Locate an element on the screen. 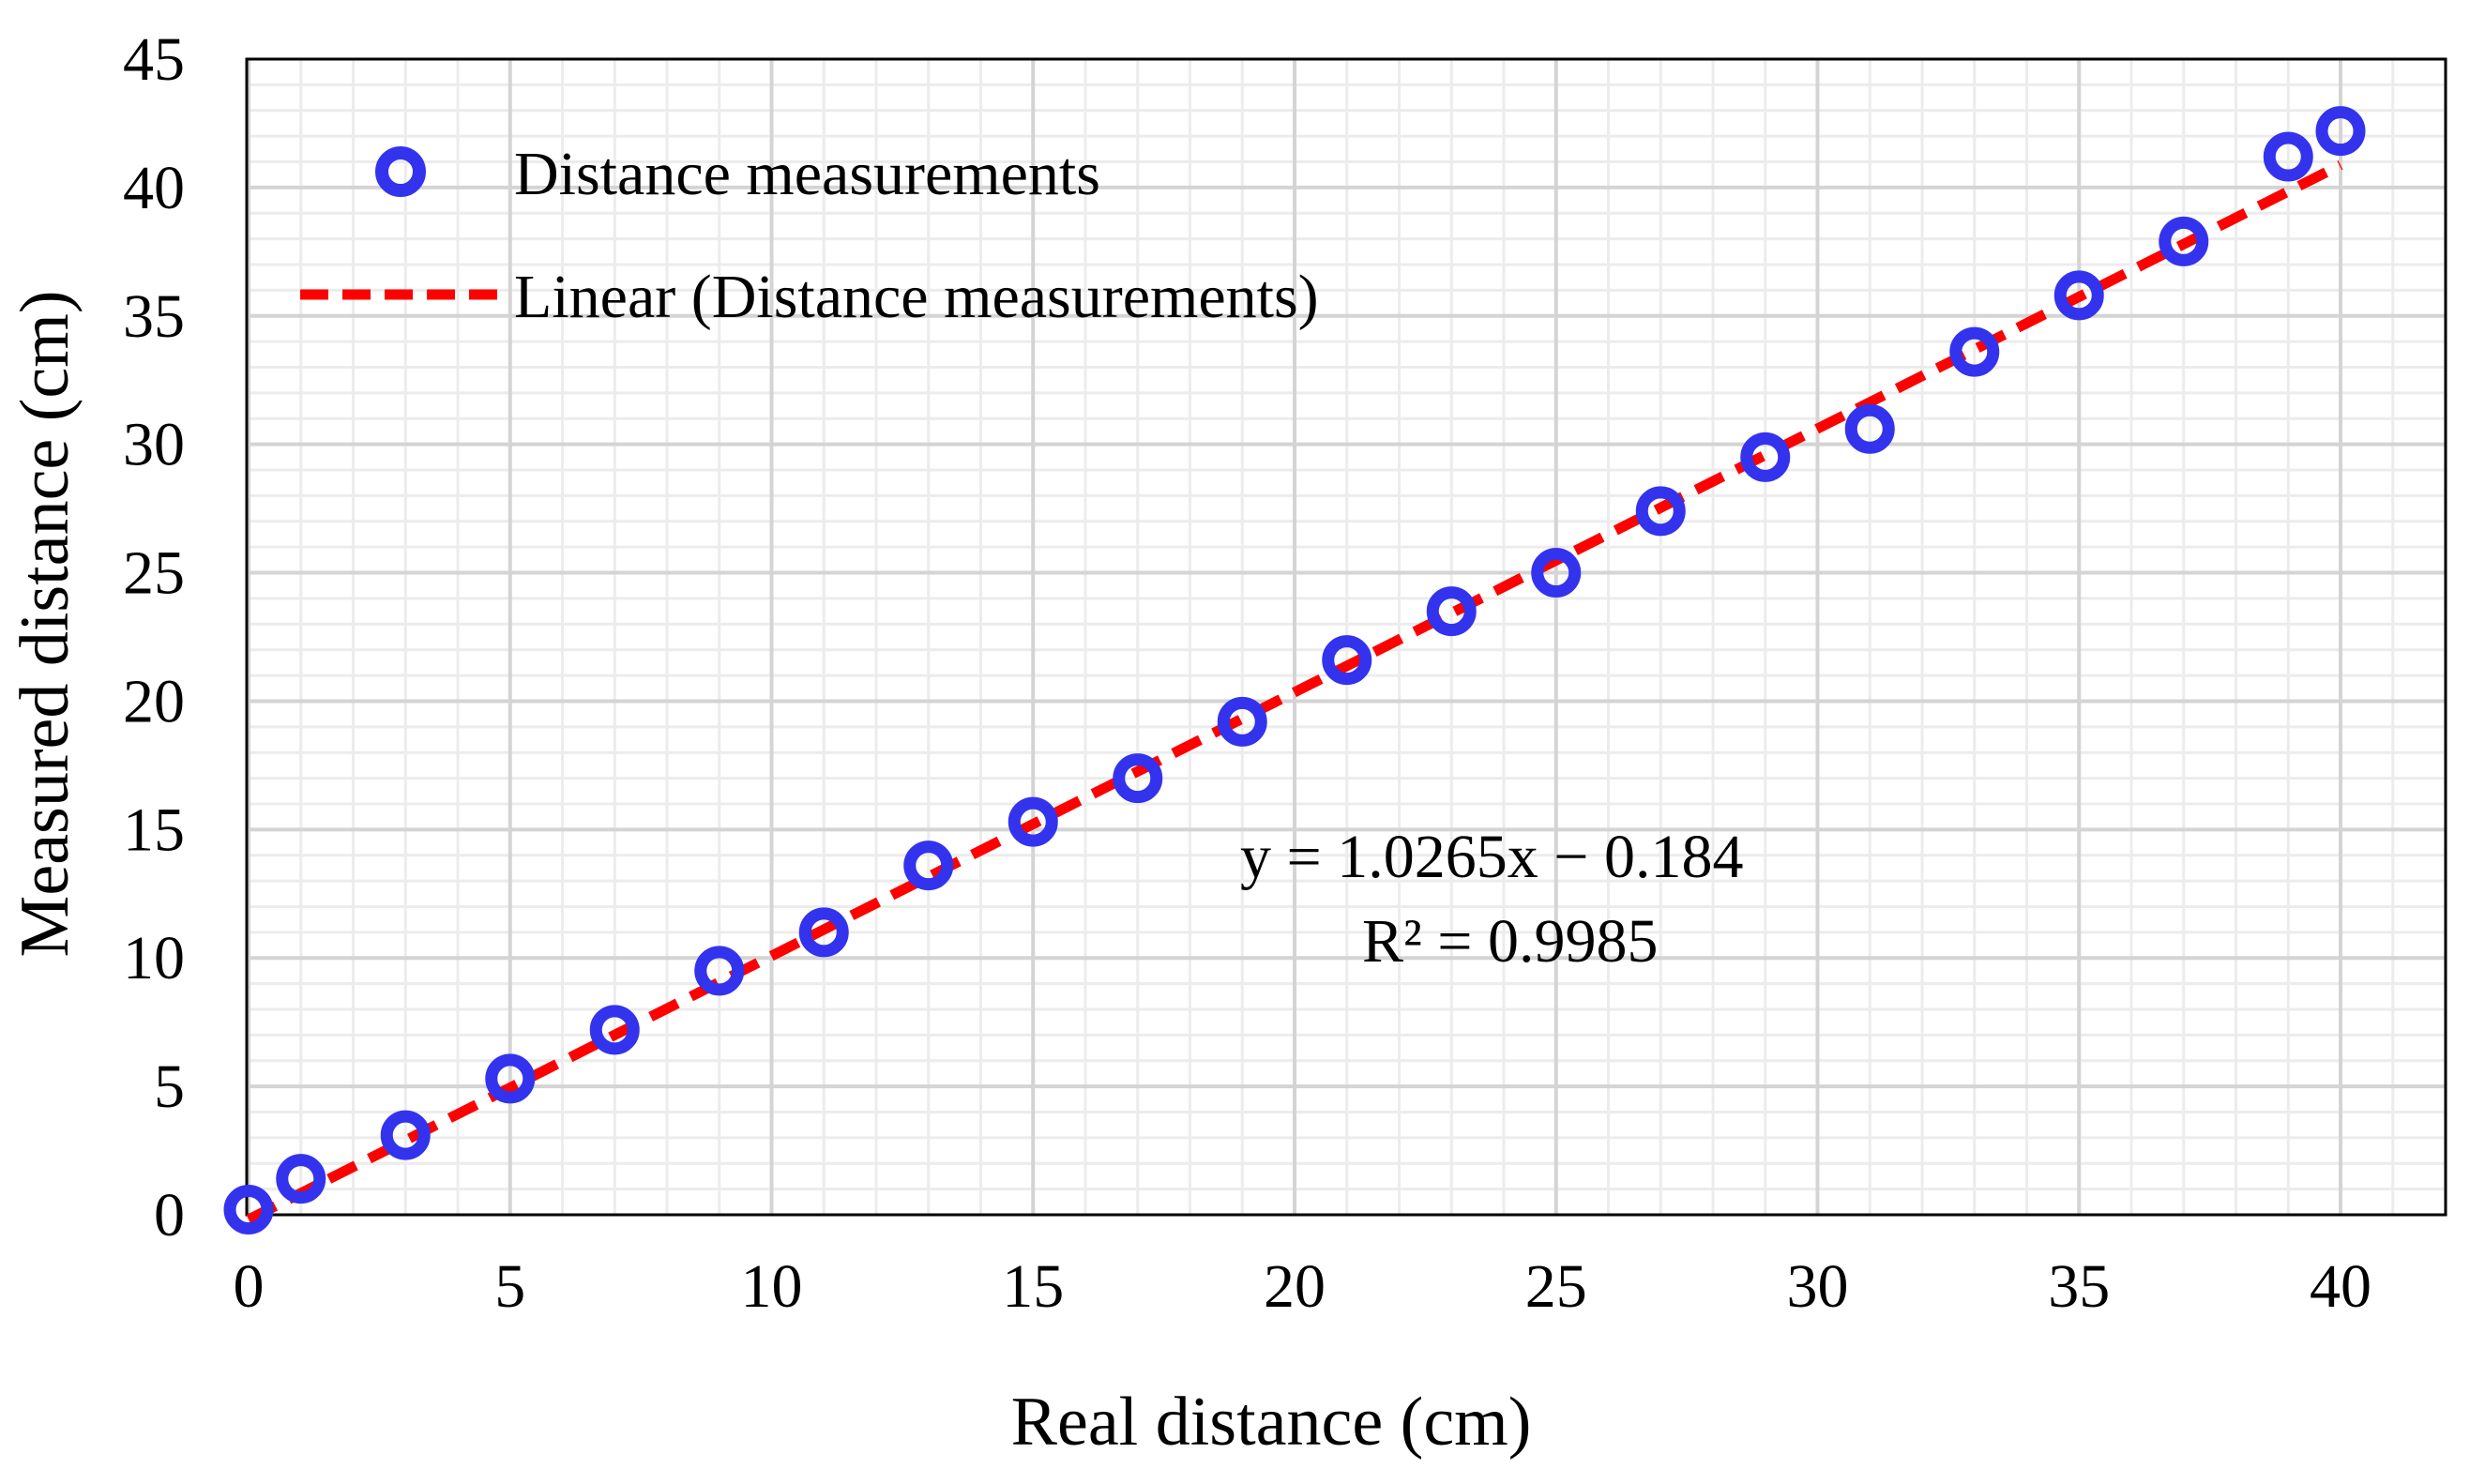 This screenshot has height=1484, width=2470. x-tick-label: 20 is located at coordinates (1295, 1287).